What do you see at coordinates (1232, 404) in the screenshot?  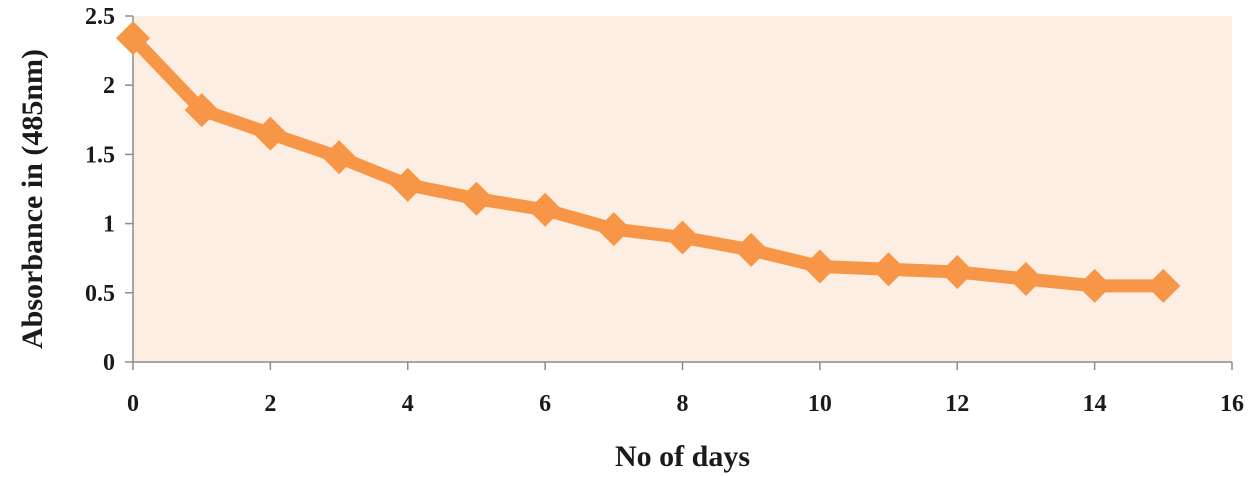 I see `x-tick-label: 16` at bounding box center [1232, 404].